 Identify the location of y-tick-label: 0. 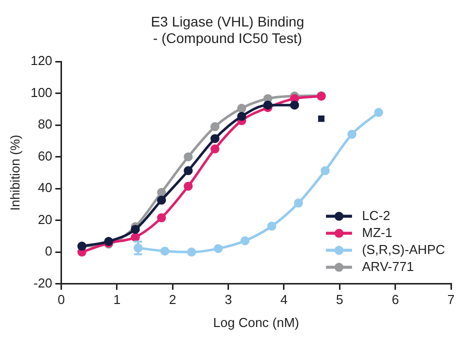
(48, 251).